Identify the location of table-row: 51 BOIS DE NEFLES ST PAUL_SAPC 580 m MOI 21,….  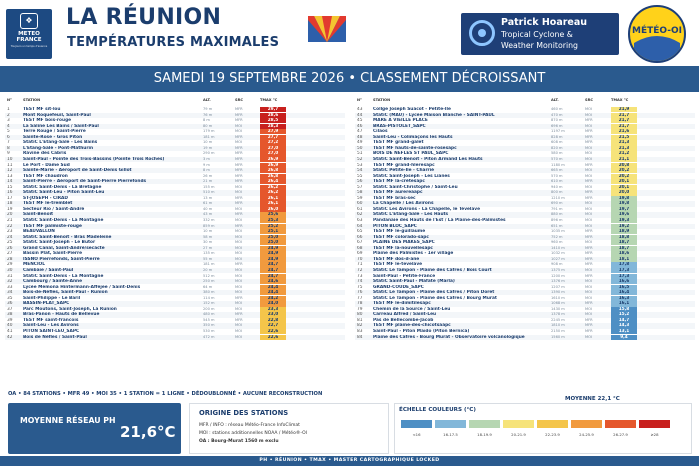
(525, 154).